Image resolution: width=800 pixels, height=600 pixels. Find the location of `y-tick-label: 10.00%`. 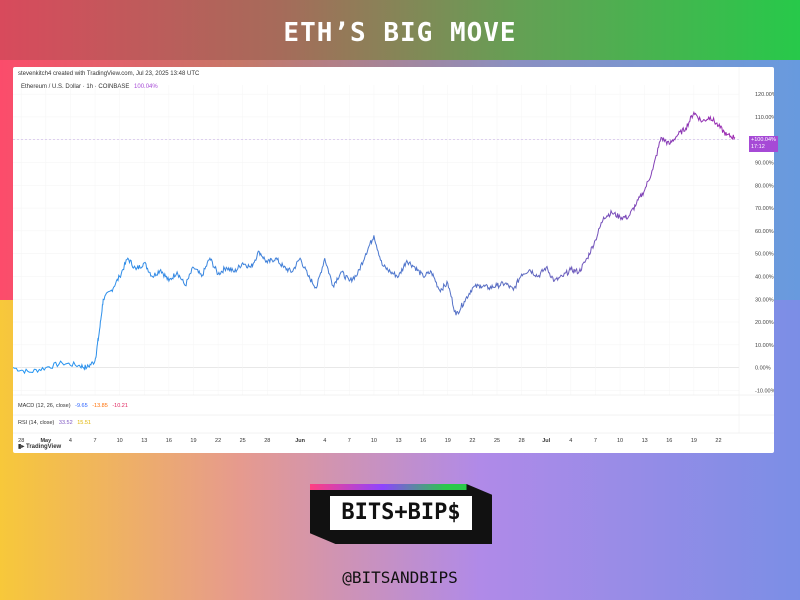

y-tick-label: 10.00% is located at coordinates (764, 346).